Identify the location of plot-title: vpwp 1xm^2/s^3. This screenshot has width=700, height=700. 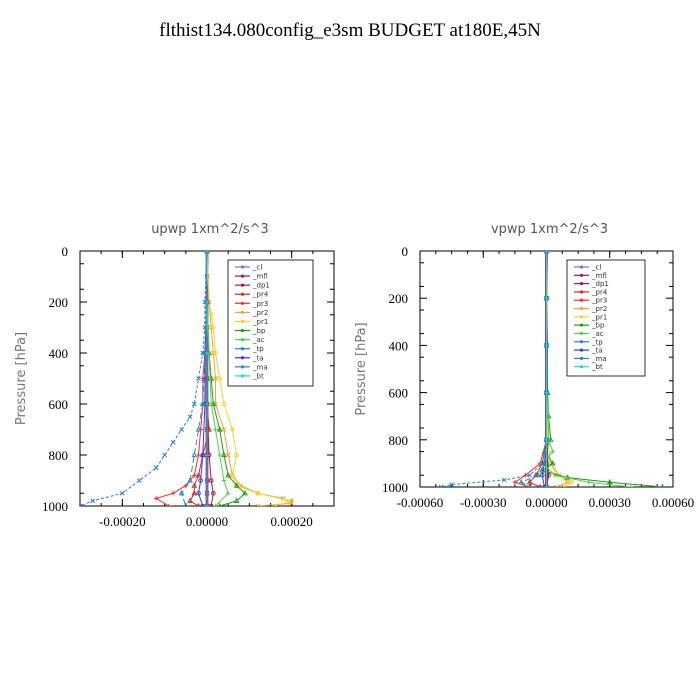
(549, 229).